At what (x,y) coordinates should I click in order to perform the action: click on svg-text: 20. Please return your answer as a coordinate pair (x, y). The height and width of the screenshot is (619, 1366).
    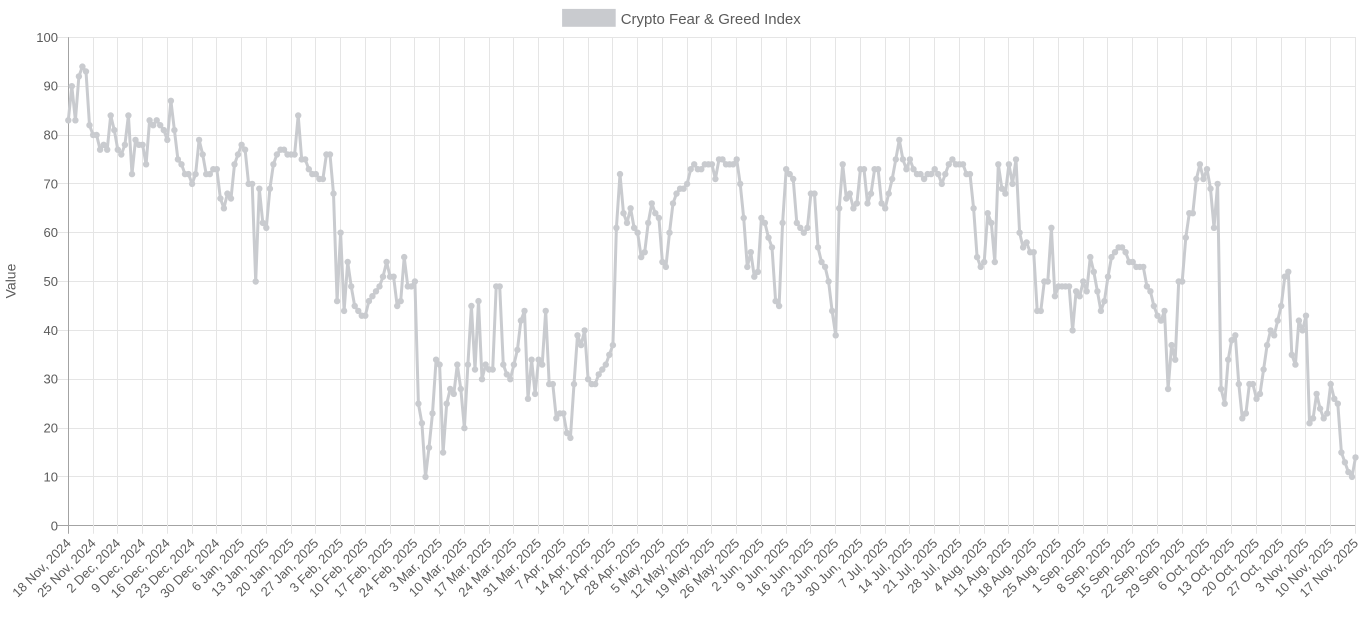
    Looking at the image, I should click on (51, 428).